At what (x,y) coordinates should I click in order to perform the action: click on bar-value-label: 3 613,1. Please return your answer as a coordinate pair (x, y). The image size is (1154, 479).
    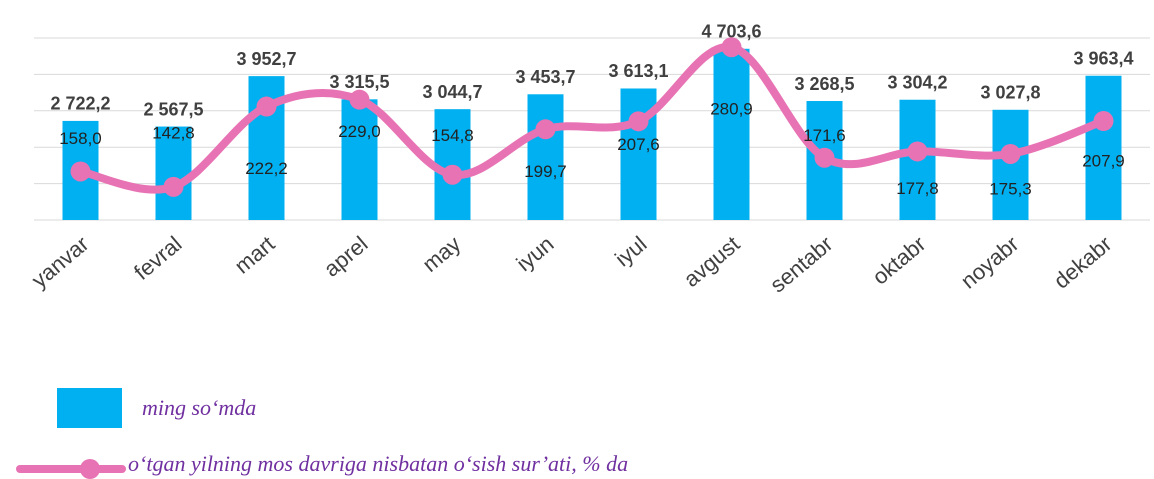
    Looking at the image, I should click on (638, 71).